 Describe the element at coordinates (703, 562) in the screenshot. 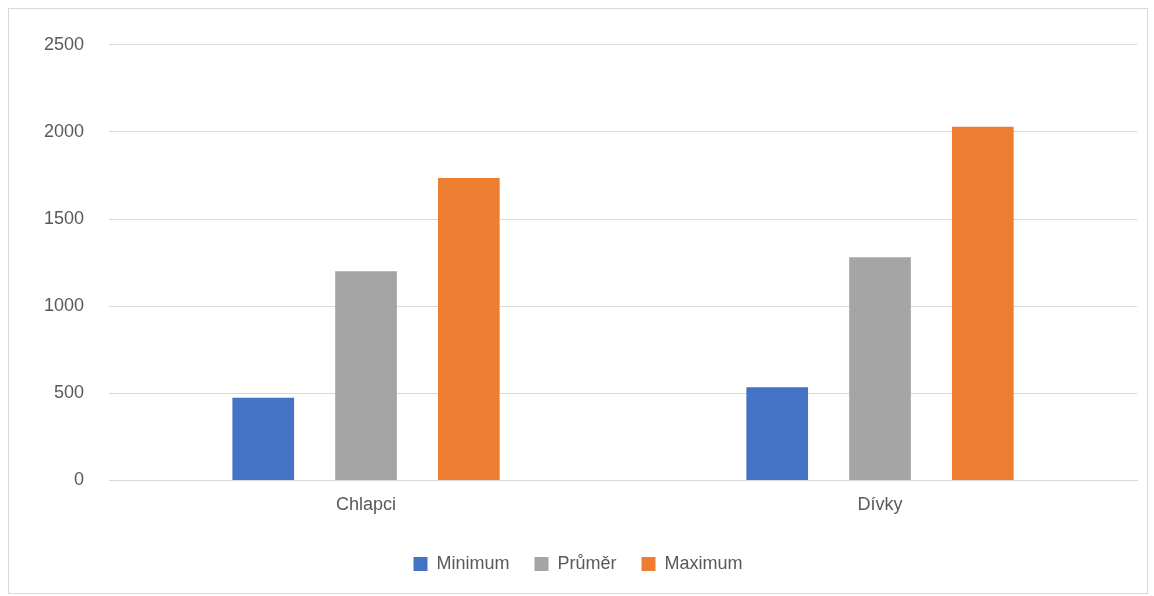

I see `legend-label: Maximum` at that location.